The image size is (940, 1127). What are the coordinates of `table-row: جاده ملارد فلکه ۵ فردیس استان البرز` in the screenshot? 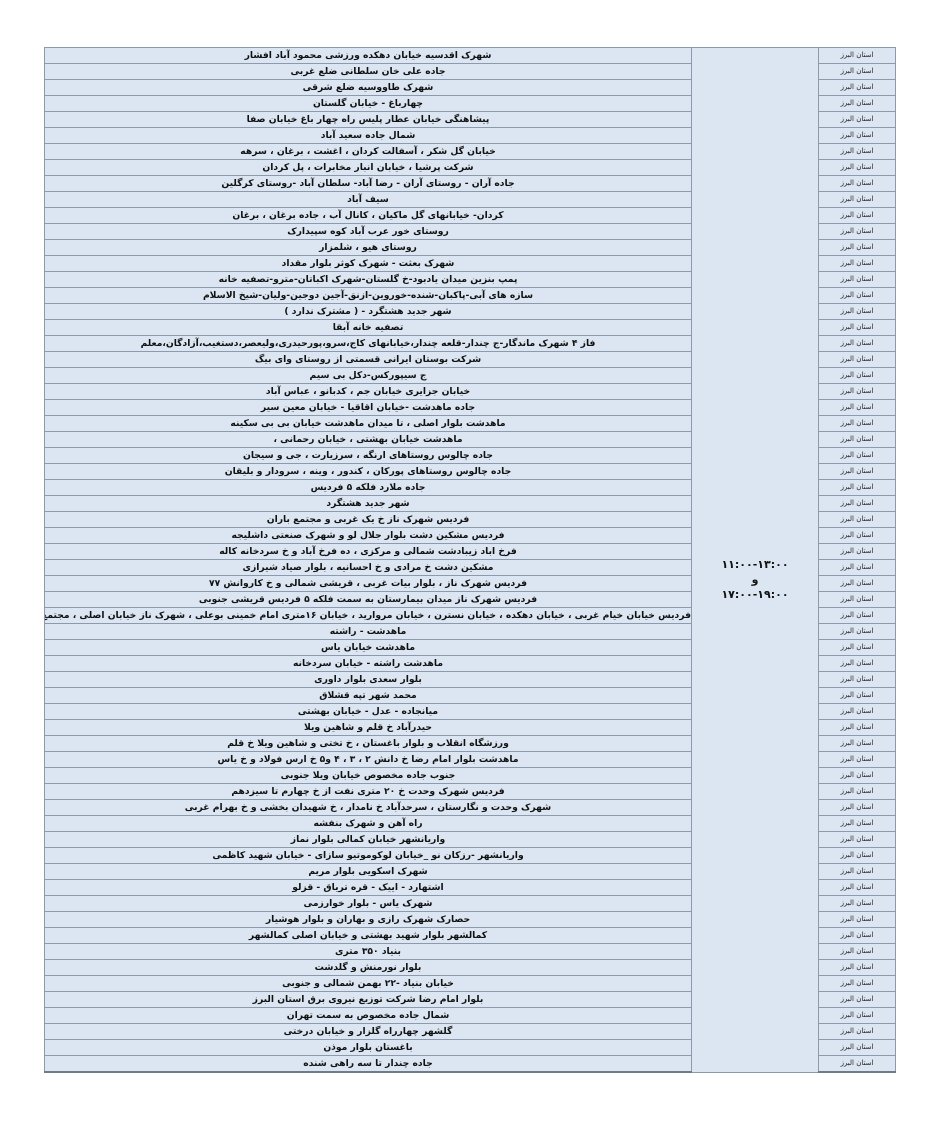 It's located at (470, 487).